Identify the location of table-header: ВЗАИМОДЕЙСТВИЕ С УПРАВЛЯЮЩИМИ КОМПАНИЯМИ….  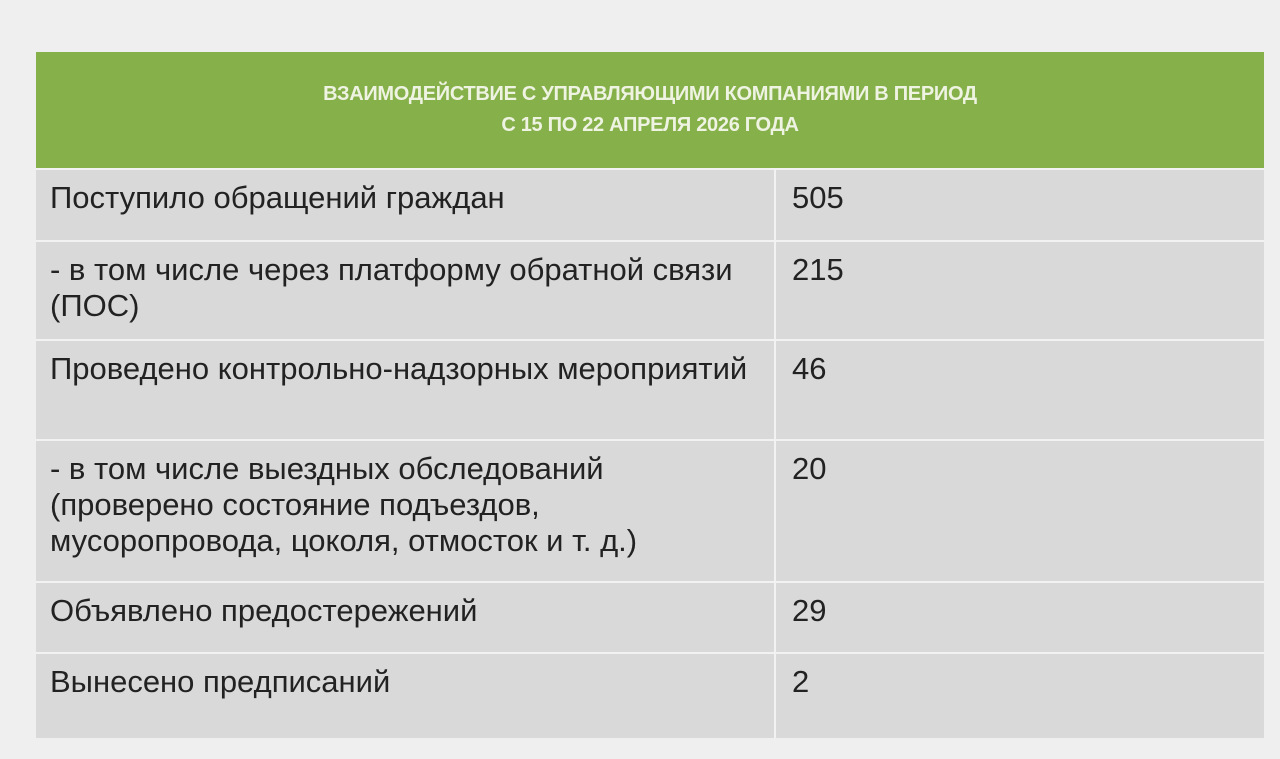
(650, 110).